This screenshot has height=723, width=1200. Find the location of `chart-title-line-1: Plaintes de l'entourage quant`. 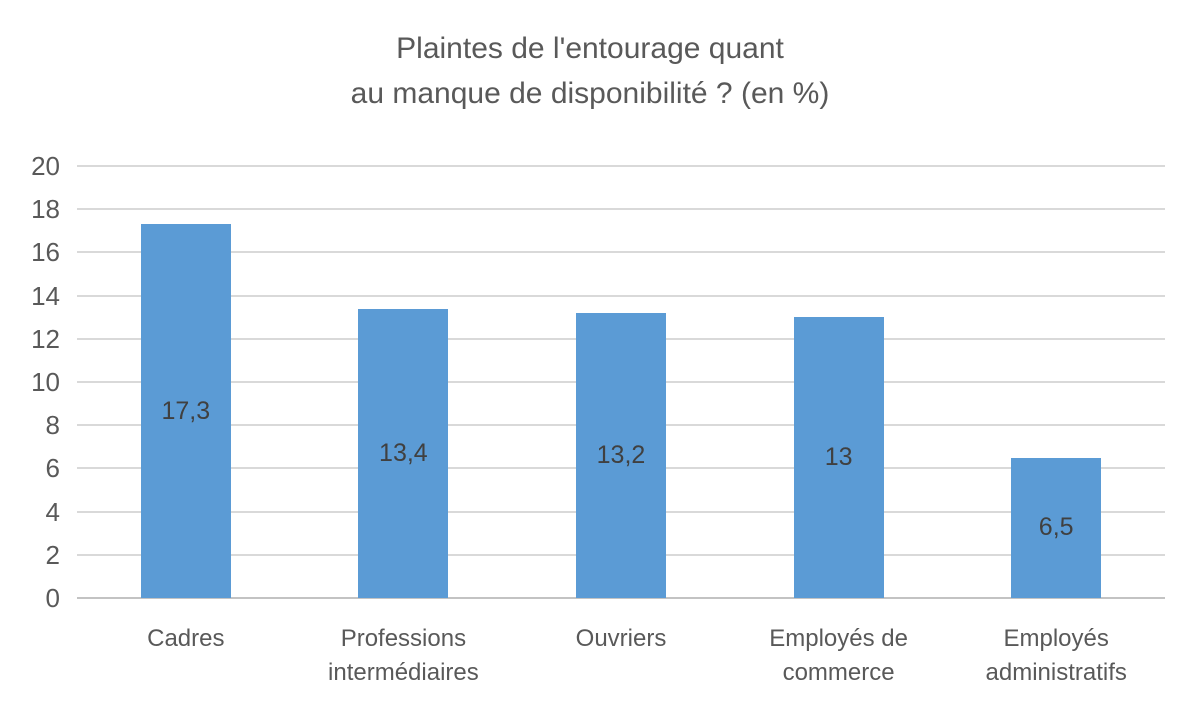

chart-title-line-1: Plaintes de l'entourage quant is located at coordinates (590, 48).